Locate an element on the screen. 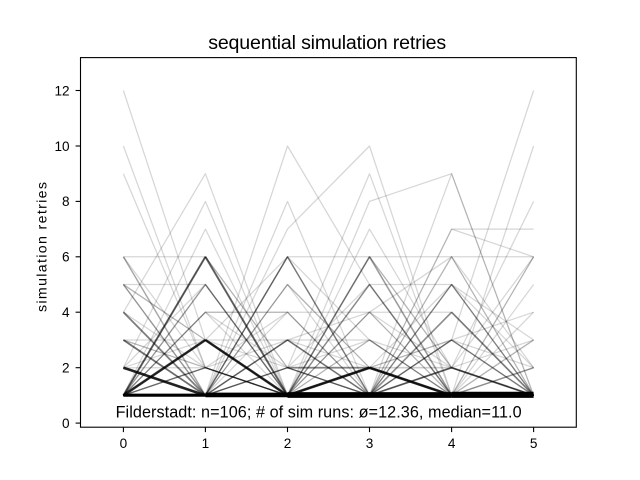  svg-text: 12 is located at coordinates (61, 90).